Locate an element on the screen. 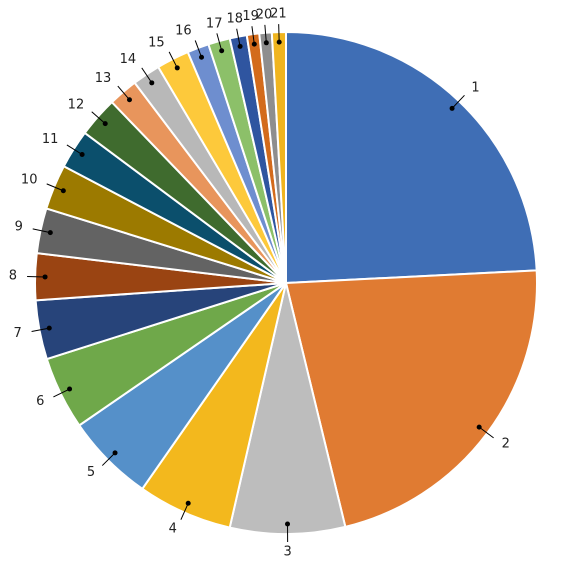 The image size is (570, 570). slice-label: 6 is located at coordinates (40, 401).